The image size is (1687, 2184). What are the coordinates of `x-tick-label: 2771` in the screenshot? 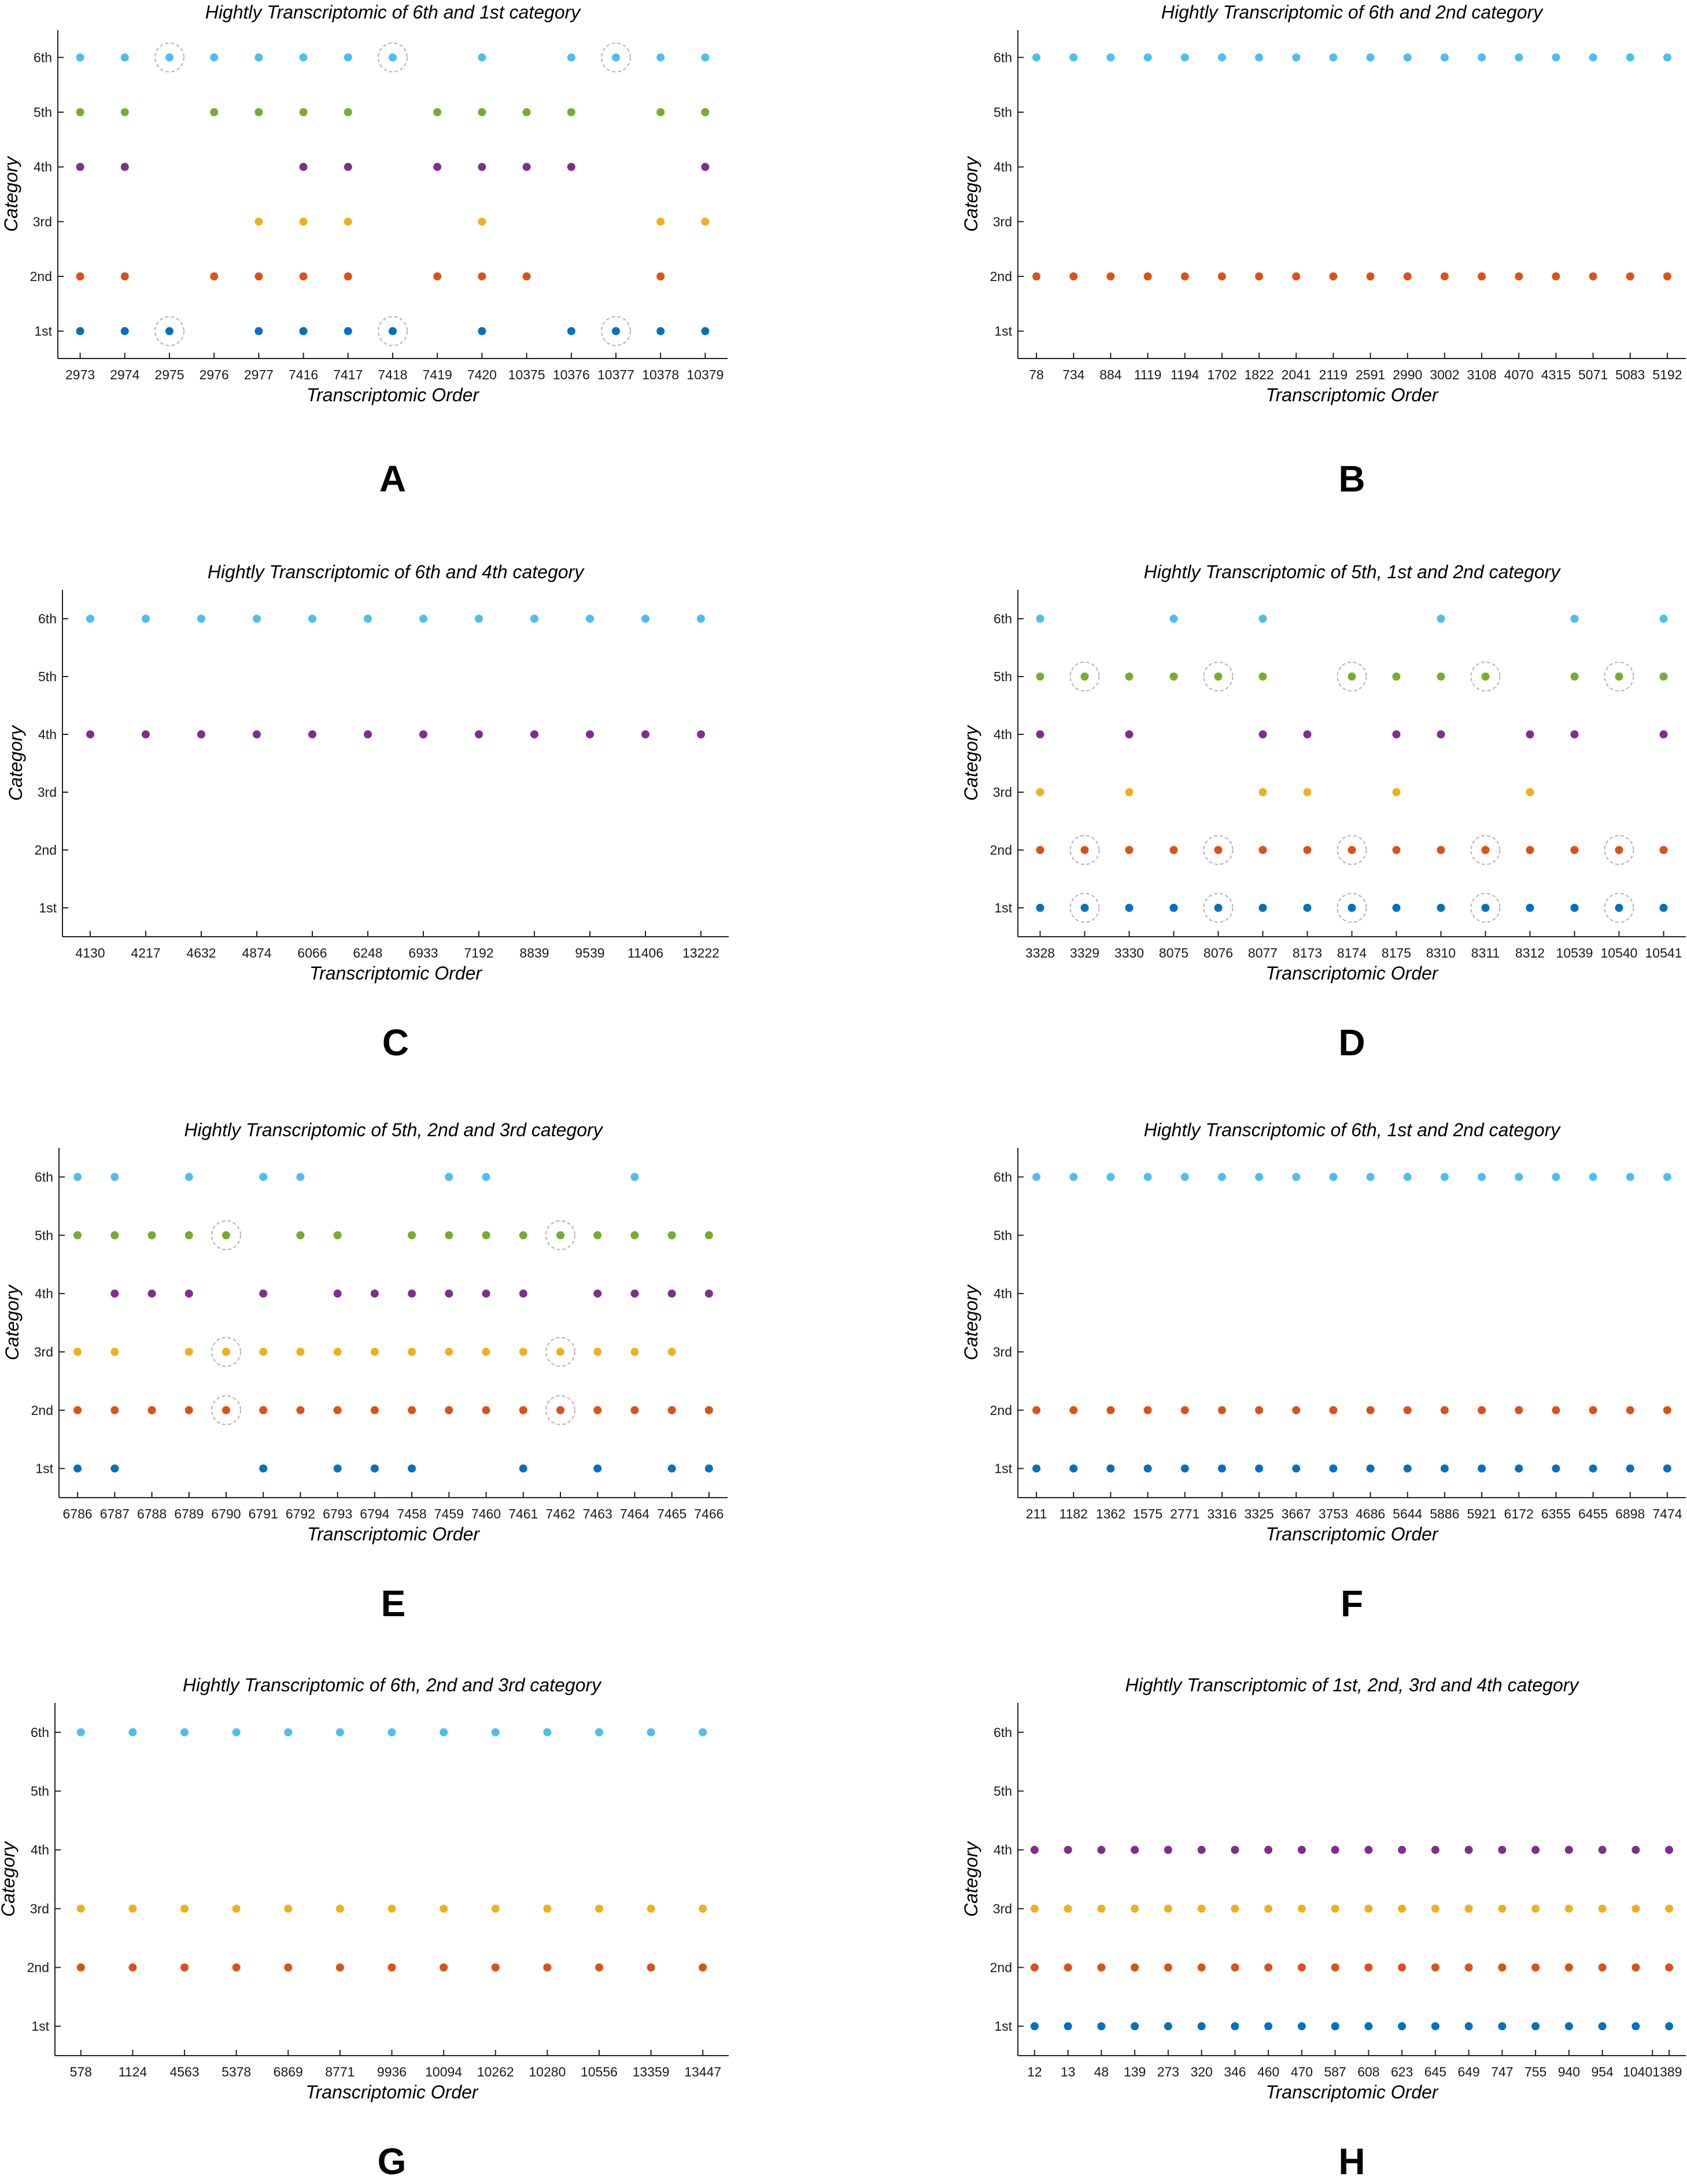 It's located at (1184, 1513).